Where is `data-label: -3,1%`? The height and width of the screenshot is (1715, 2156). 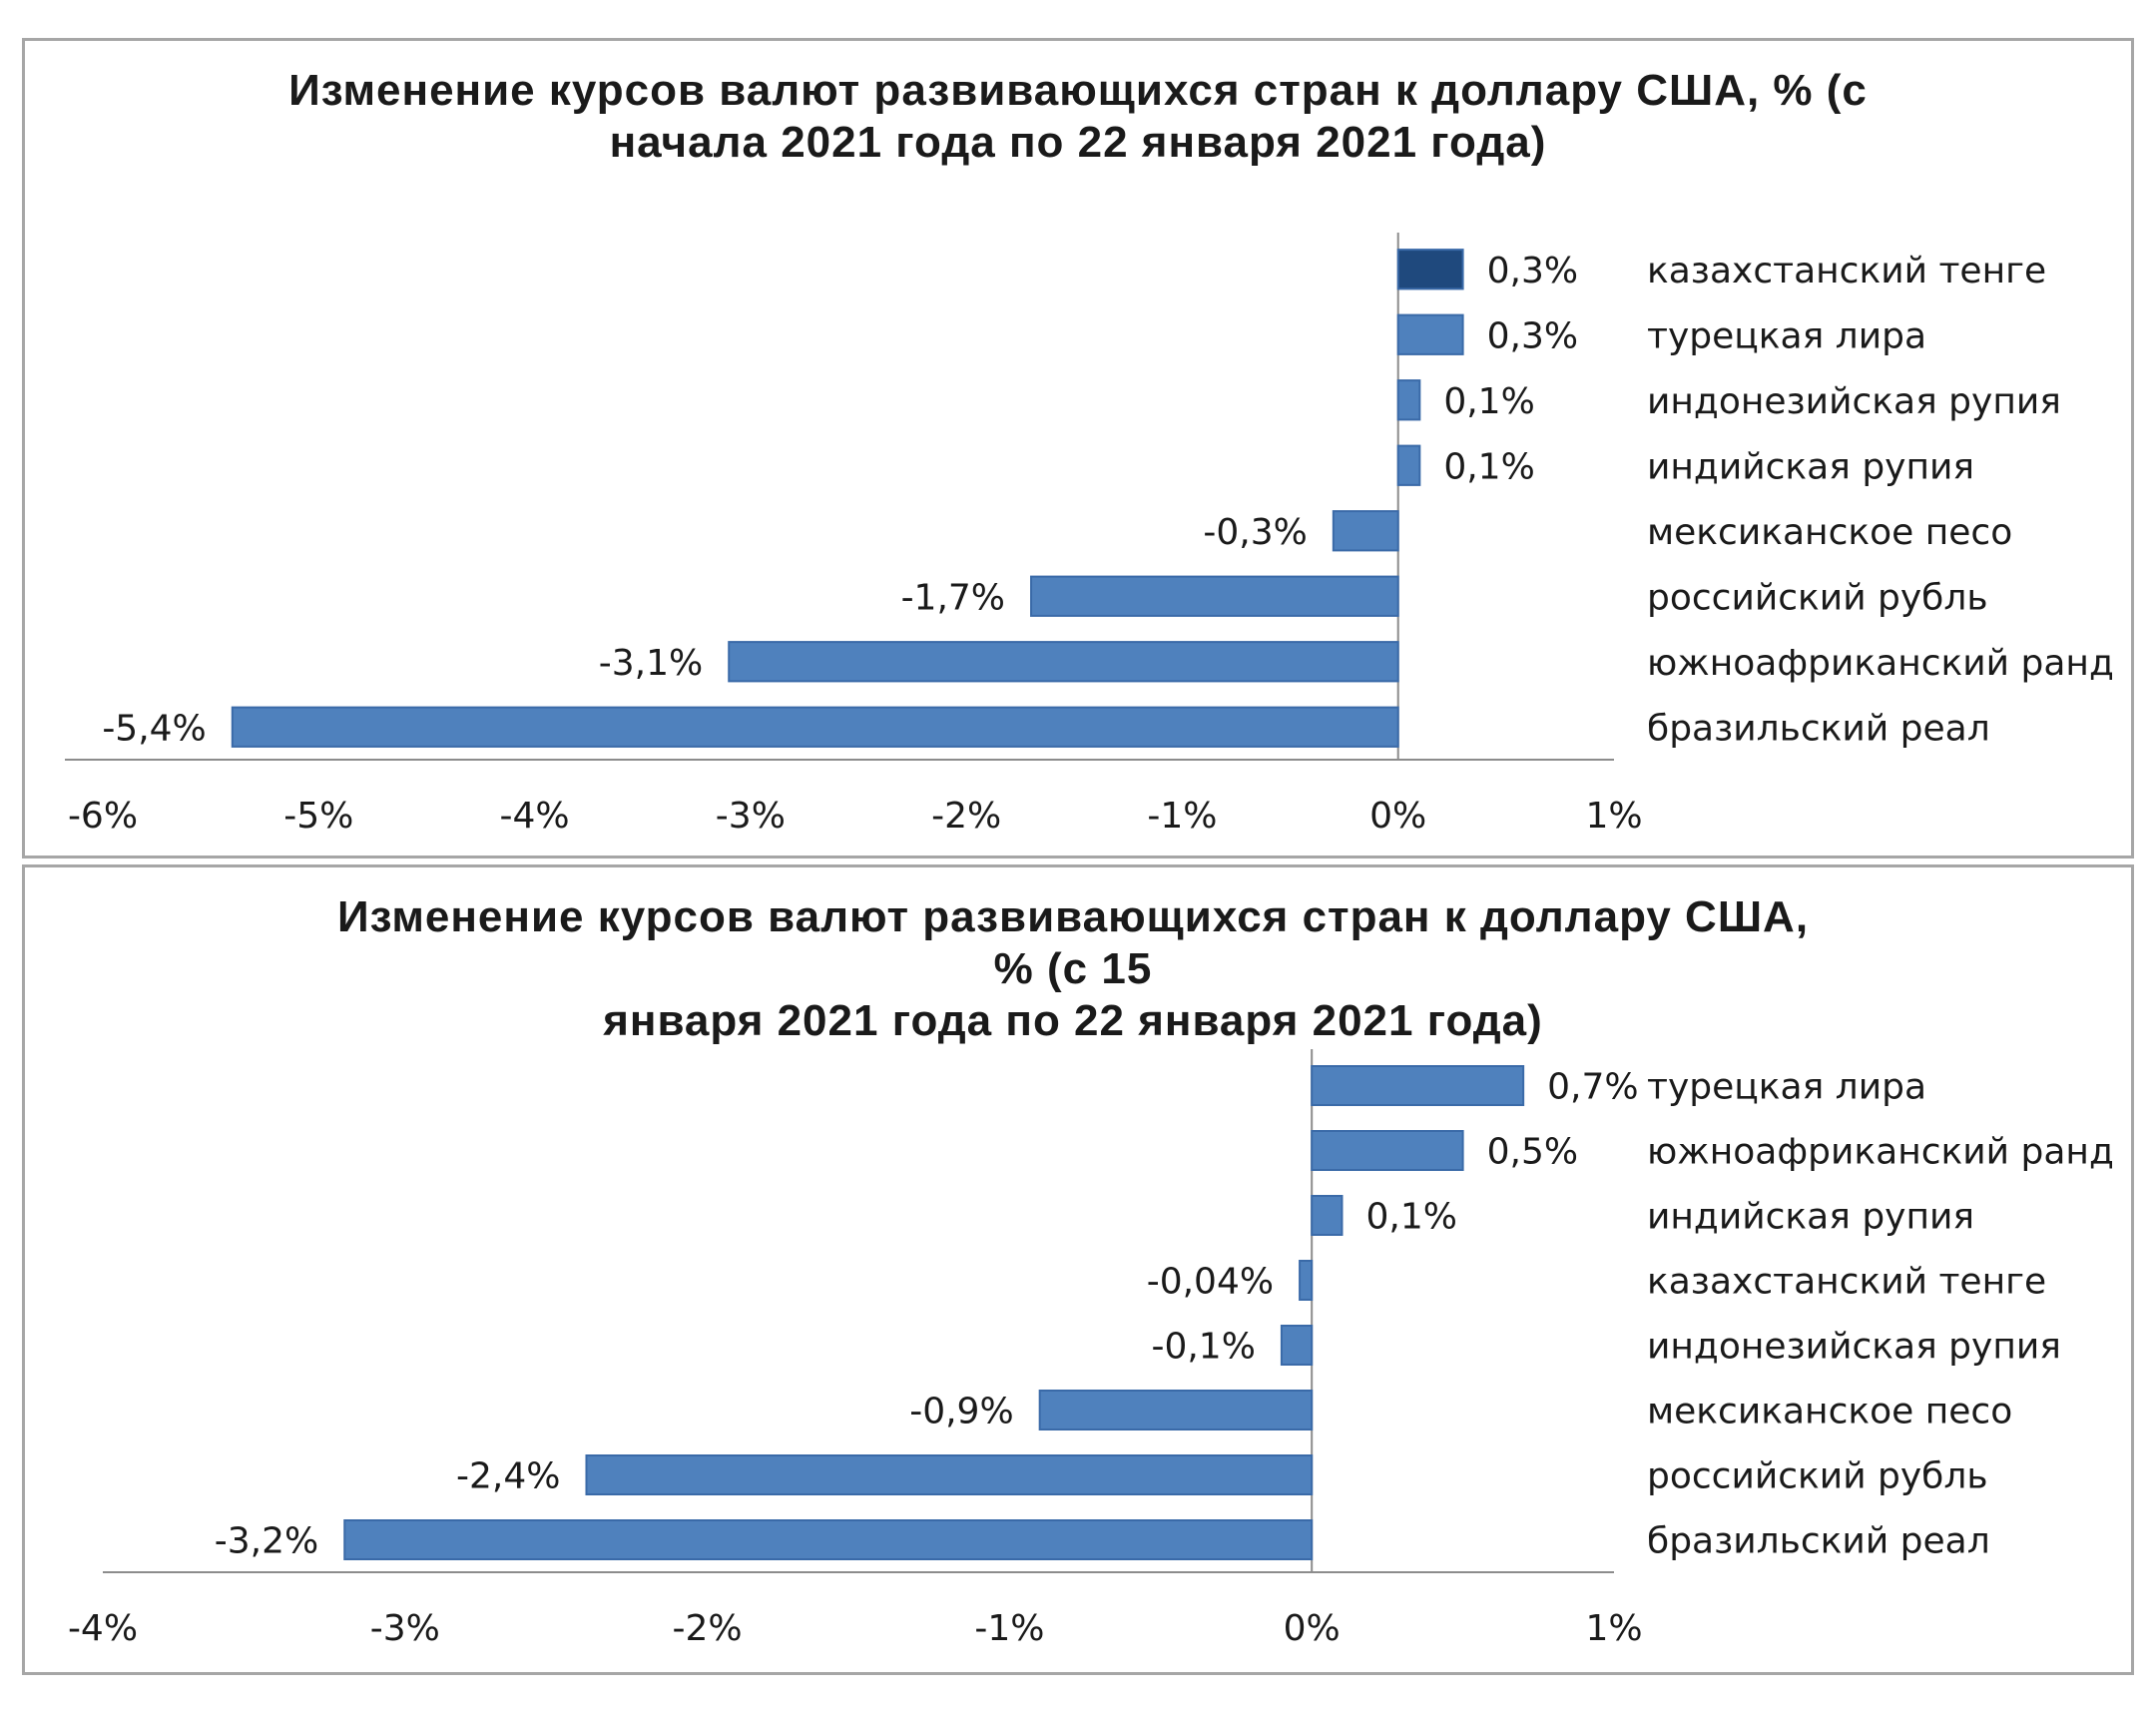 data-label: -3,1% is located at coordinates (651, 663).